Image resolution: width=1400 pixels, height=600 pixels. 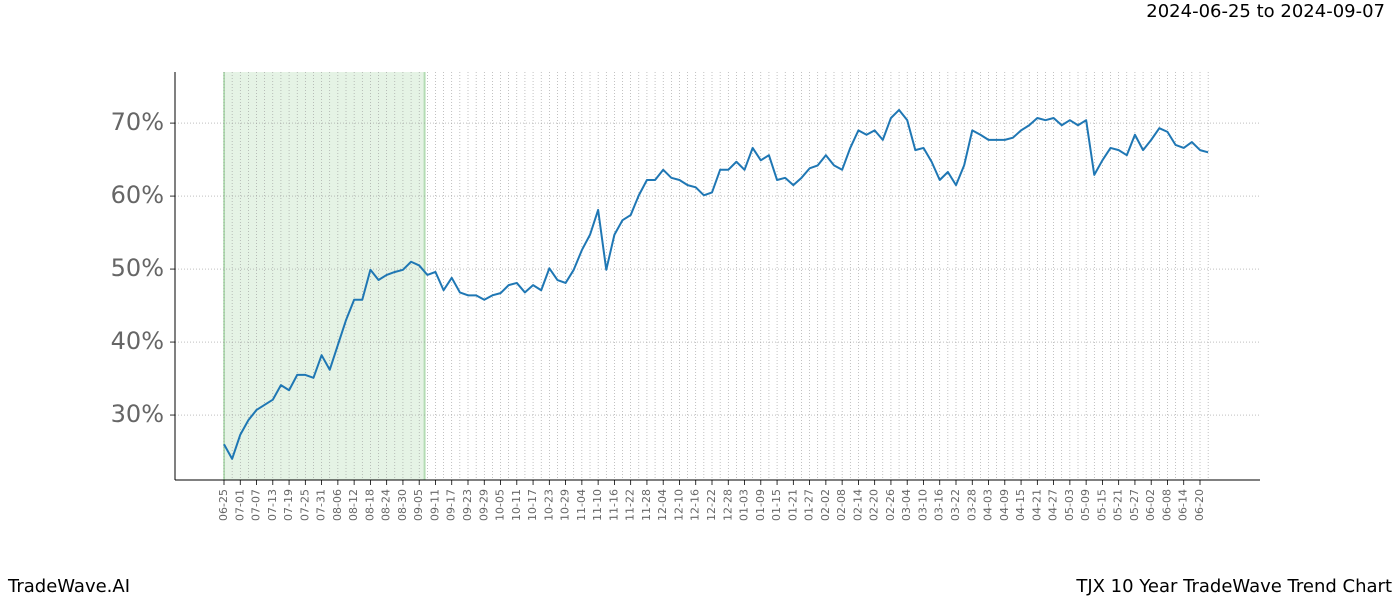 I want to click on x-tick-label: 04-15, so click(x=1020, y=505).